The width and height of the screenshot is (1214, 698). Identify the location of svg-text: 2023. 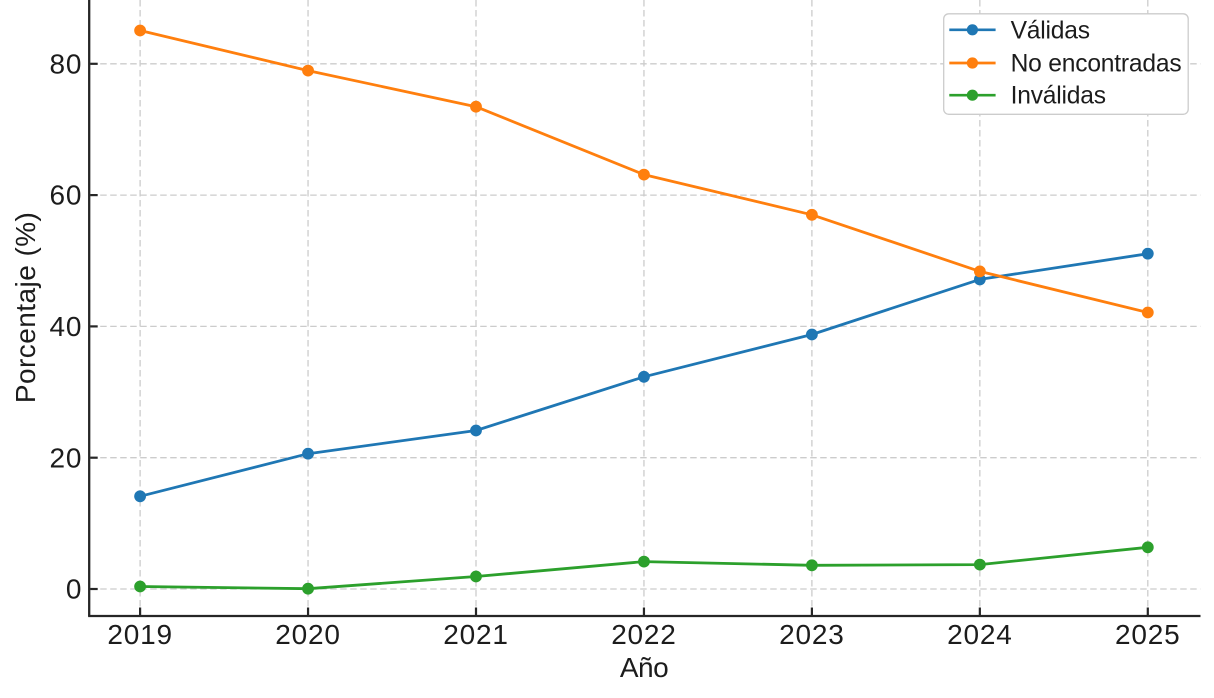
(812, 634).